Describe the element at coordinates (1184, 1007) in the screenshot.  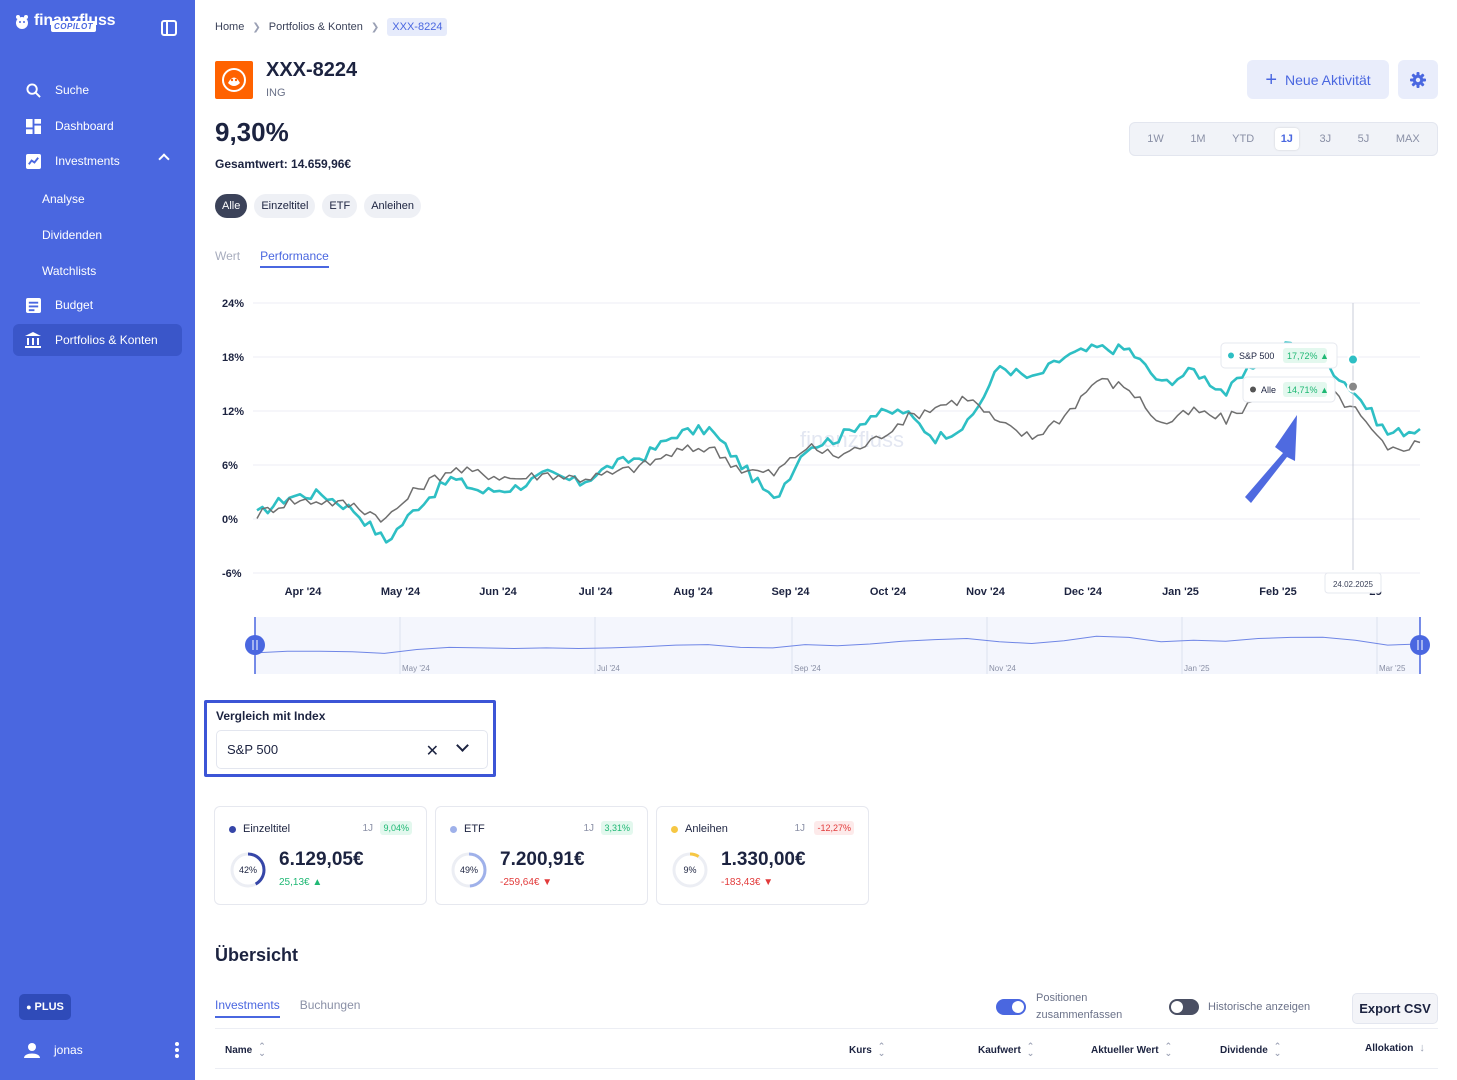
I see `history-toggle` at that location.